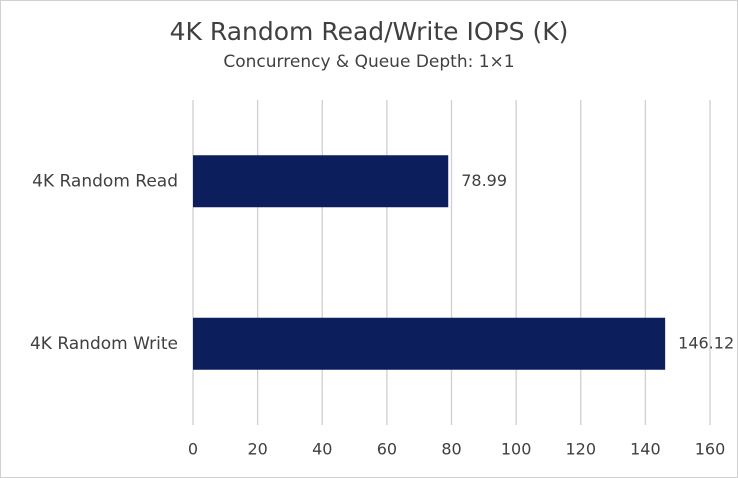 The height and width of the screenshot is (478, 738). What do you see at coordinates (193, 449) in the screenshot?
I see `x-tick-label: 0` at bounding box center [193, 449].